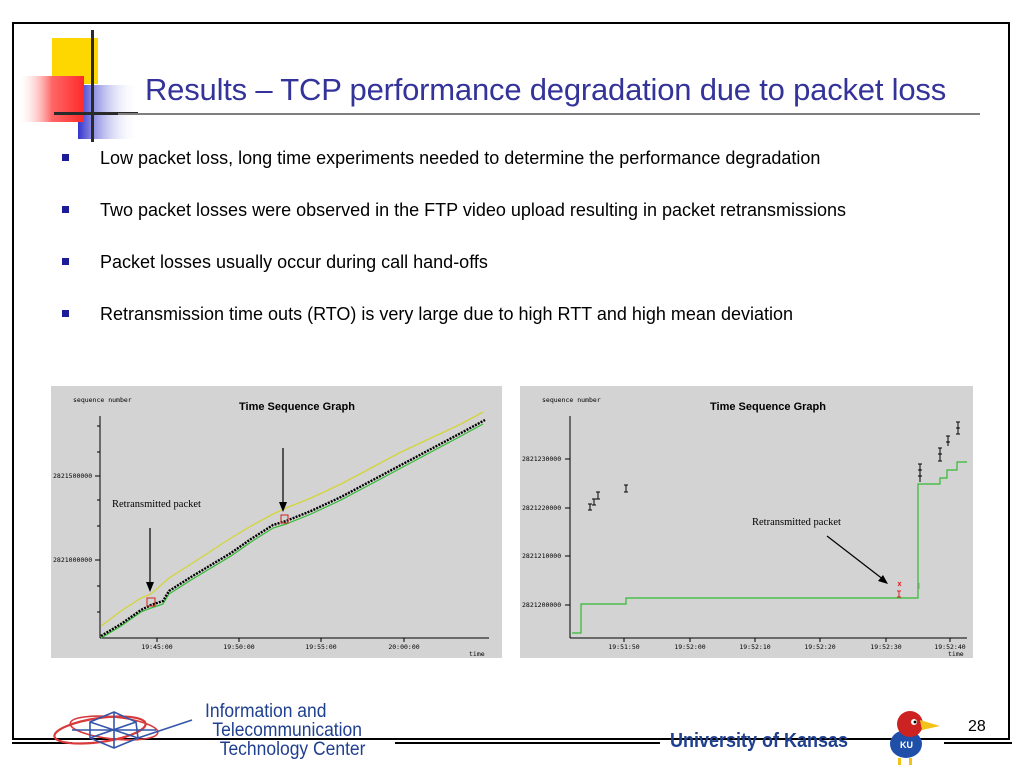 This screenshot has width=1024, height=771. Describe the element at coordinates (127, 730) in the screenshot. I see `itc-logo-icon` at that location.